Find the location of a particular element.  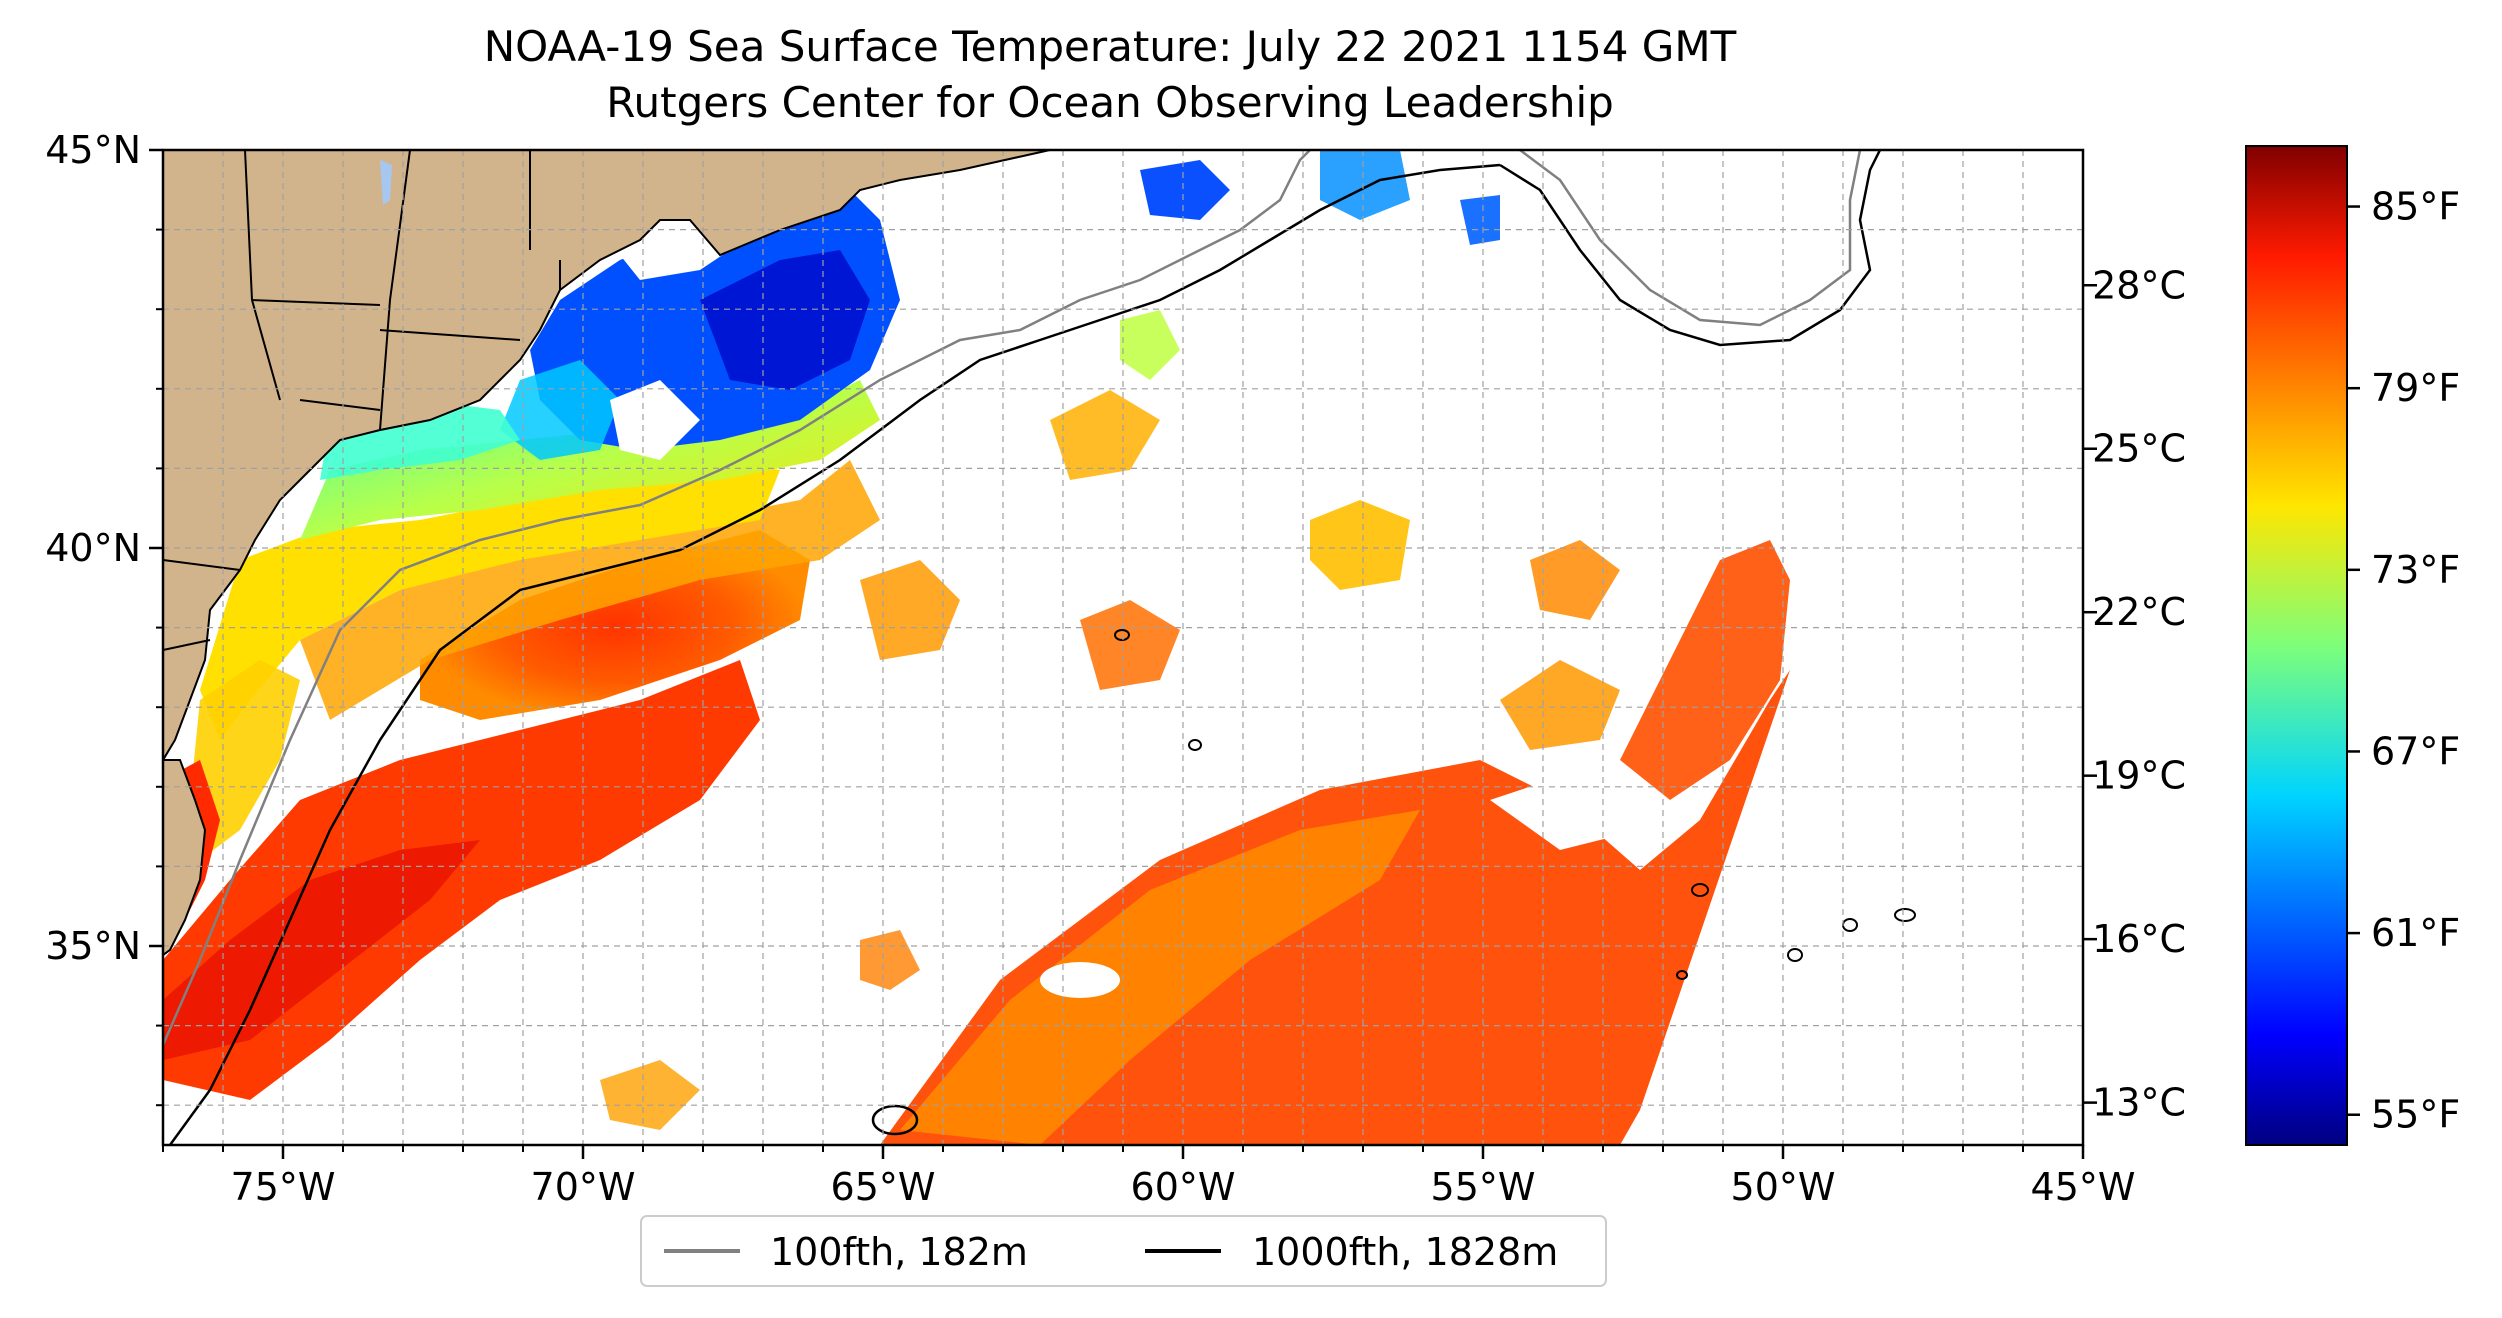

colorbar-c-label: 13°C is located at coordinates (2139, 1103).